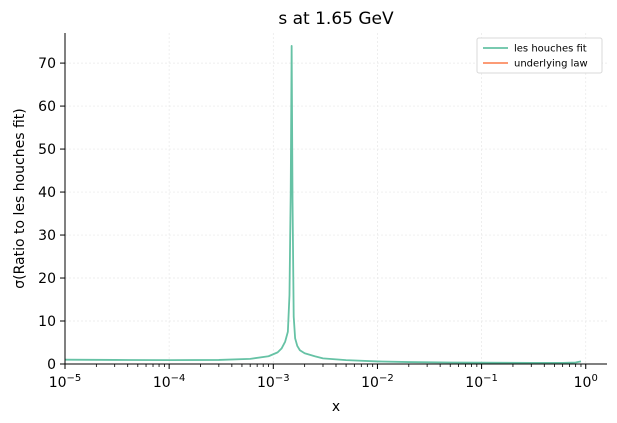 This screenshot has height=423, width=617. Describe the element at coordinates (550, 49) in the screenshot. I see `legend-label-0: les houches fit` at that location.